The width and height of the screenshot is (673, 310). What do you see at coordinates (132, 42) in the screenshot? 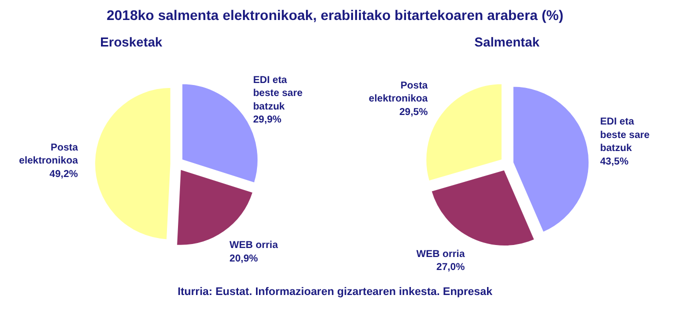
I see `chart-subtitle: Erosketak` at bounding box center [132, 42].